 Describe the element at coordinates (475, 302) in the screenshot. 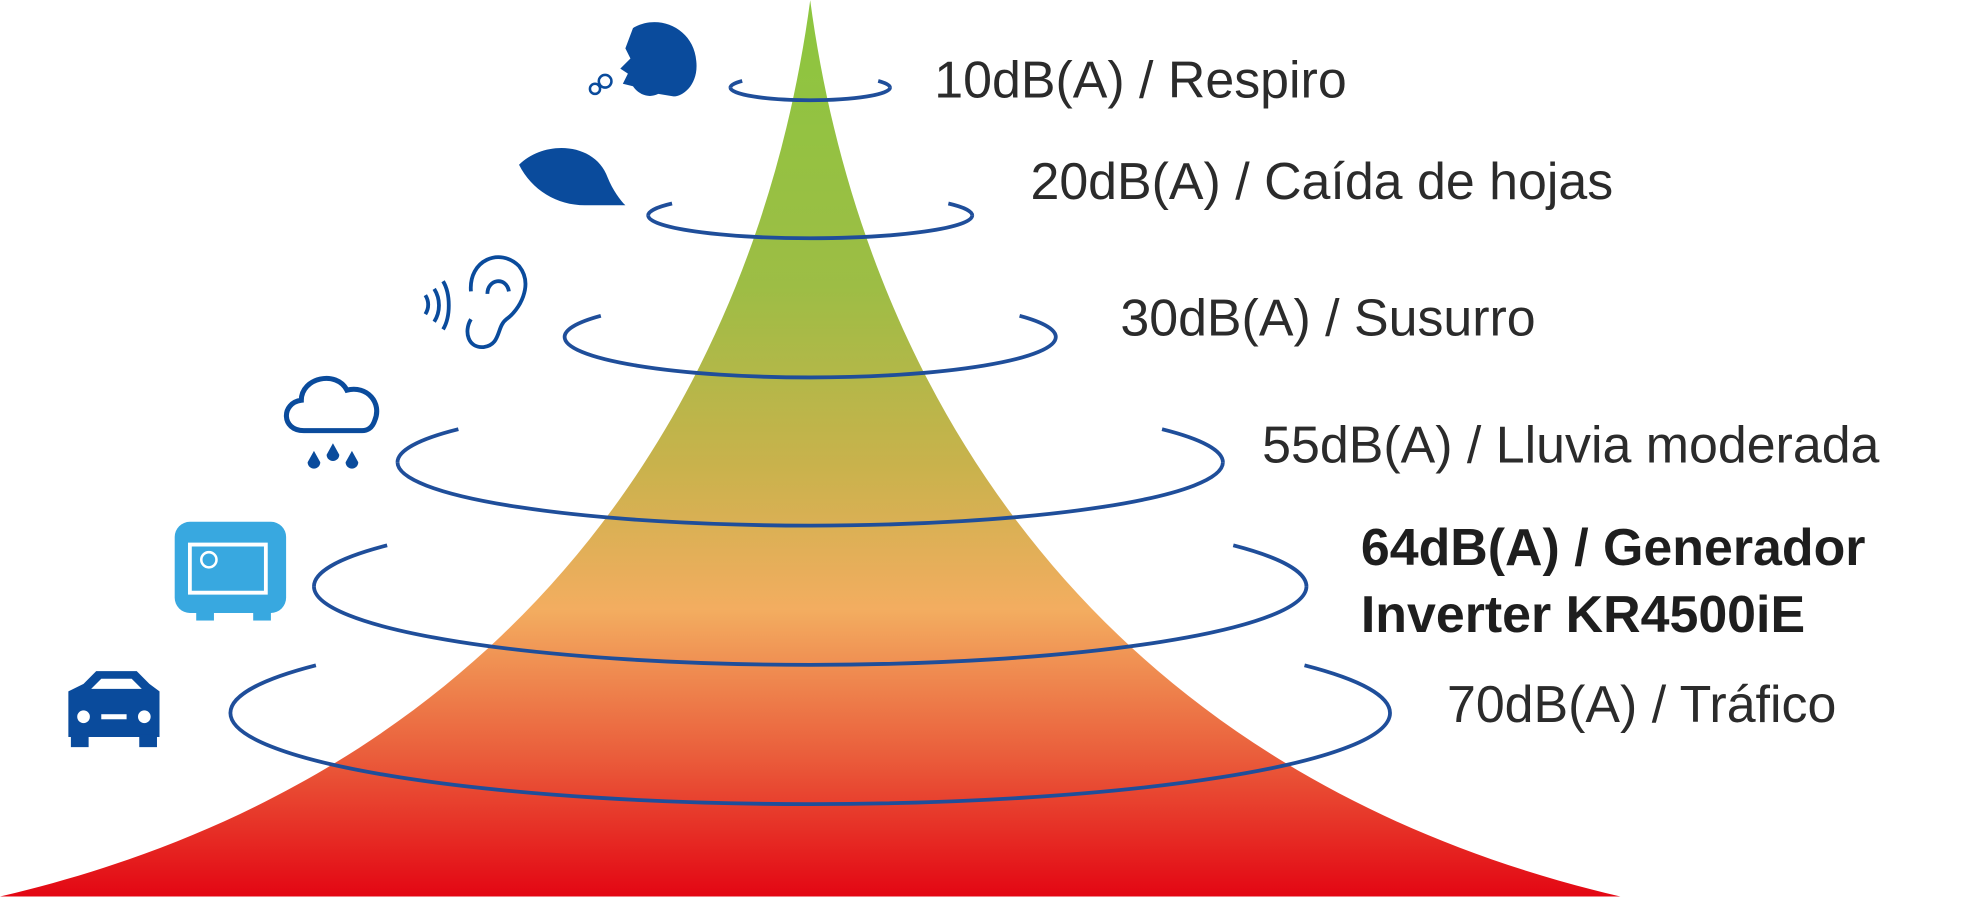

I see `ear-icon` at that location.